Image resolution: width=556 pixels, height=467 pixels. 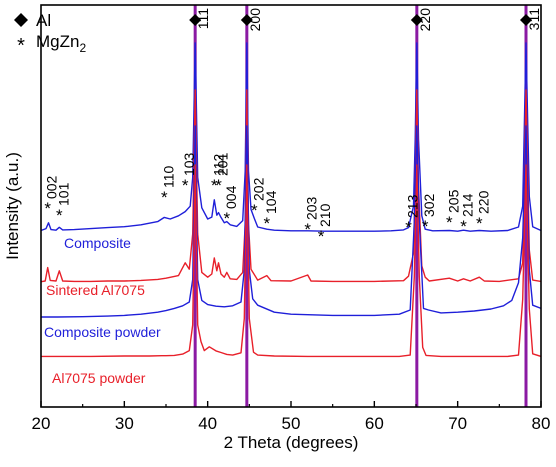 What do you see at coordinates (189, 164) in the screenshot?
I see `mgzn2-peak-label: 103` at bounding box center [189, 164].